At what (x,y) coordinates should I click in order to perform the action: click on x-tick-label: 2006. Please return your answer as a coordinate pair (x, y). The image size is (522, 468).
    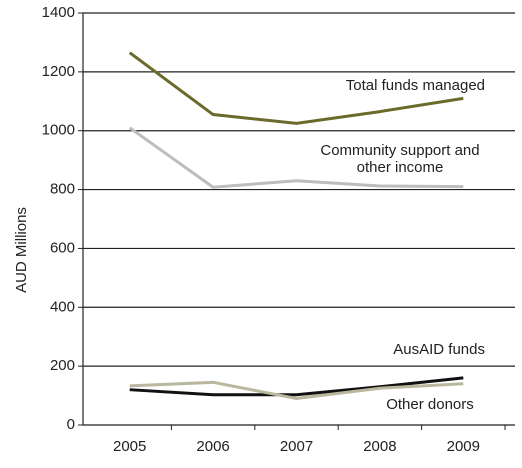
    Looking at the image, I should click on (212, 446).